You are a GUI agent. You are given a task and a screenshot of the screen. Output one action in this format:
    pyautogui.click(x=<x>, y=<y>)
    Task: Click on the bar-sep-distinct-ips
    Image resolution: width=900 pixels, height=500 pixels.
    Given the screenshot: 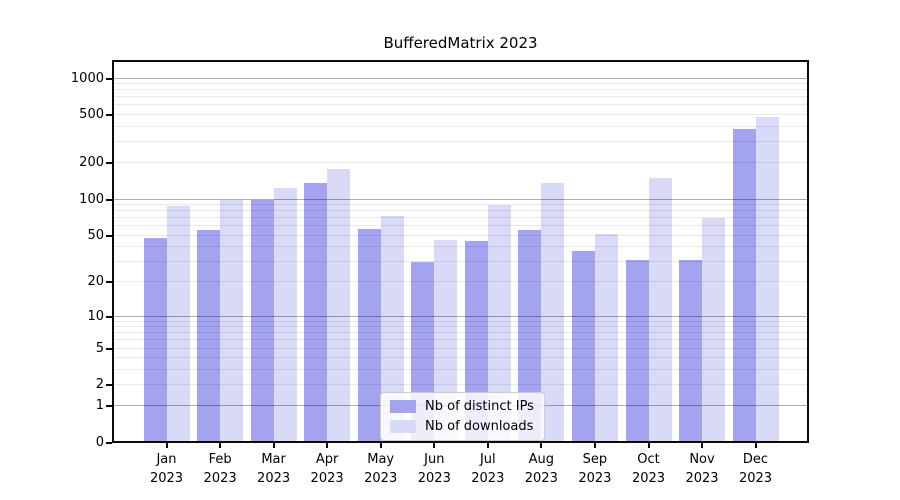 What is the action you would take?
    pyautogui.click(x=583, y=347)
    